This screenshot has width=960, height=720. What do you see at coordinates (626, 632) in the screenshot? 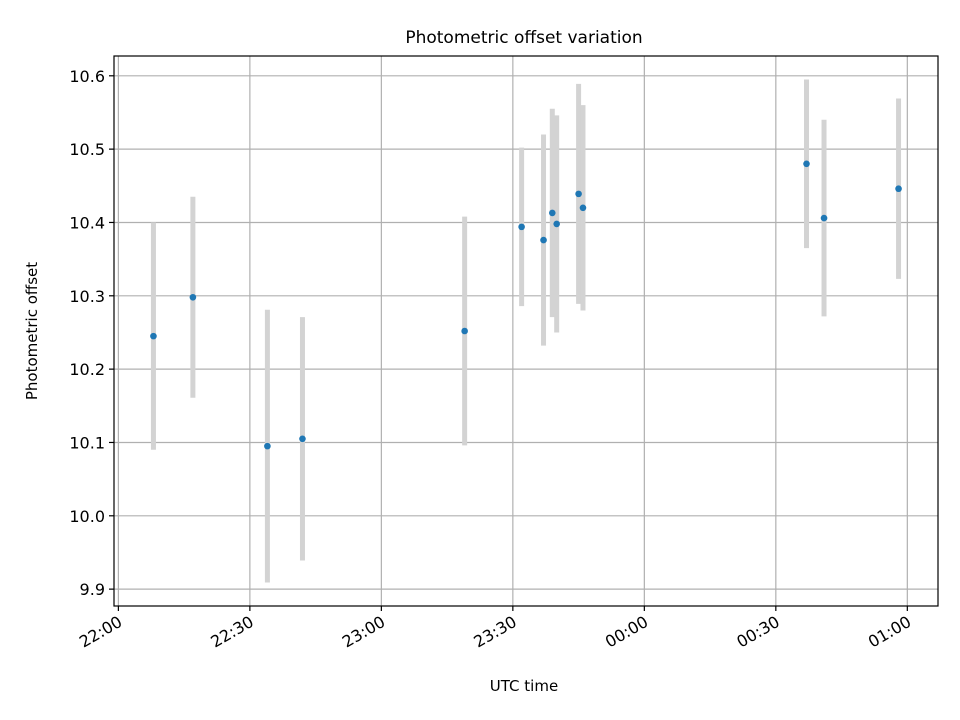
I see `x-tick-label: 00:00` at bounding box center [626, 632].